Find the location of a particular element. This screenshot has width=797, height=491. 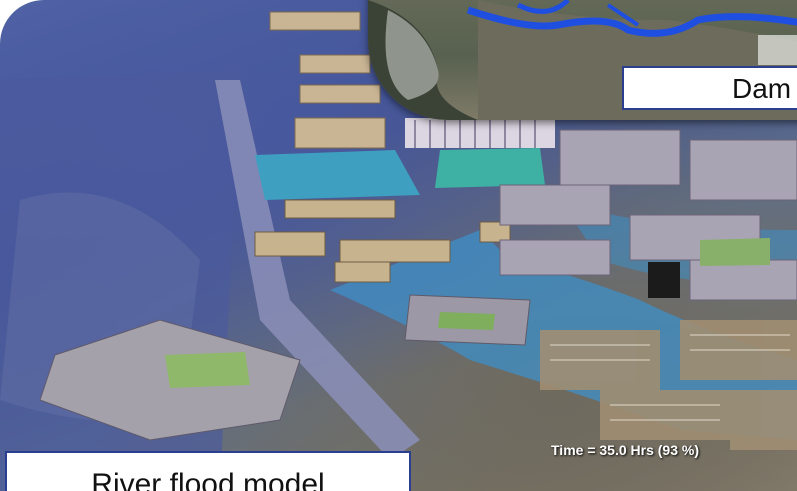

dam-label: Dam is located at coordinates (762, 88).